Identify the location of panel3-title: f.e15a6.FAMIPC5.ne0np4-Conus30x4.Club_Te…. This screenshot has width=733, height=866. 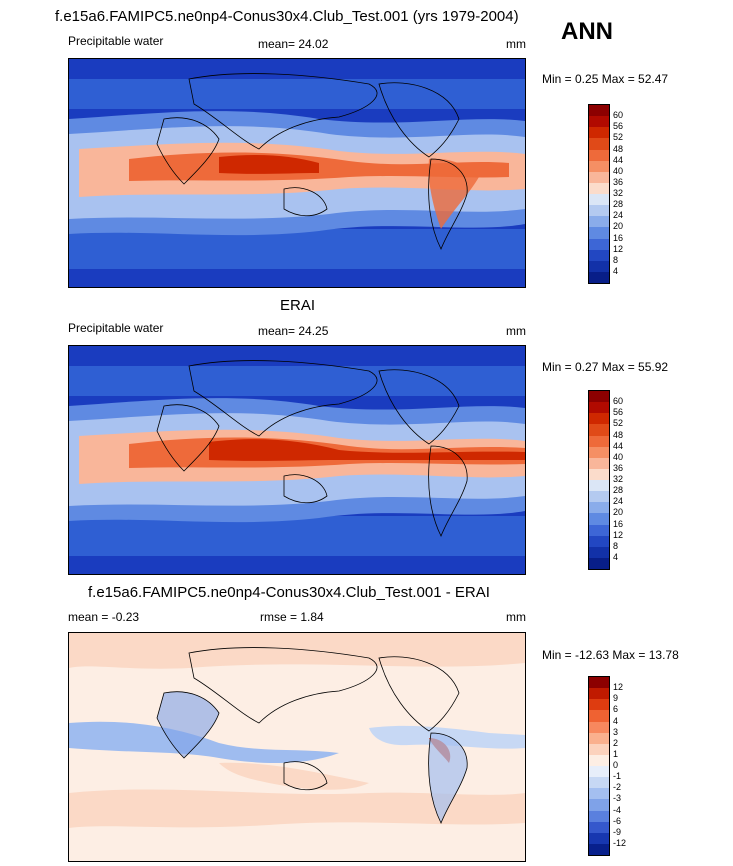
(289, 592).